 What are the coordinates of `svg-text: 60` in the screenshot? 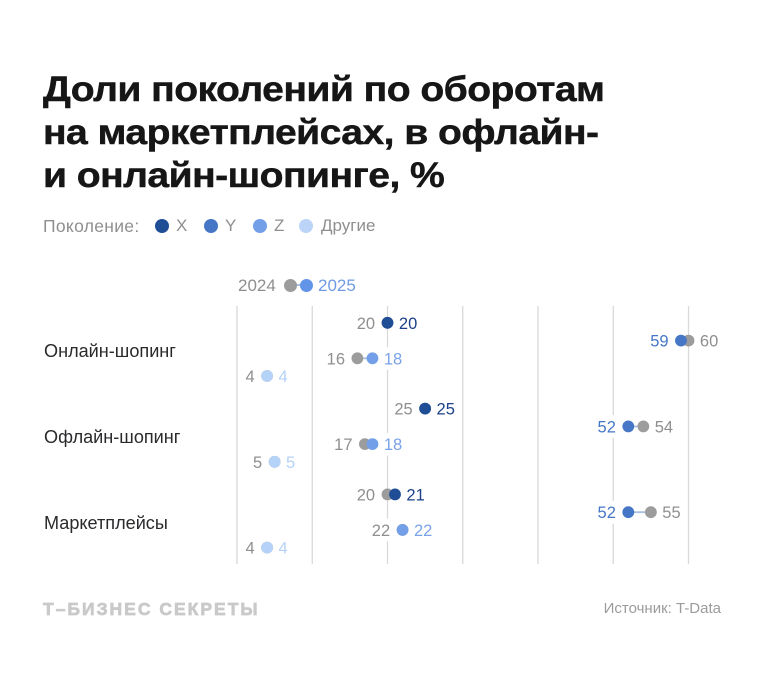 It's located at (709, 342).